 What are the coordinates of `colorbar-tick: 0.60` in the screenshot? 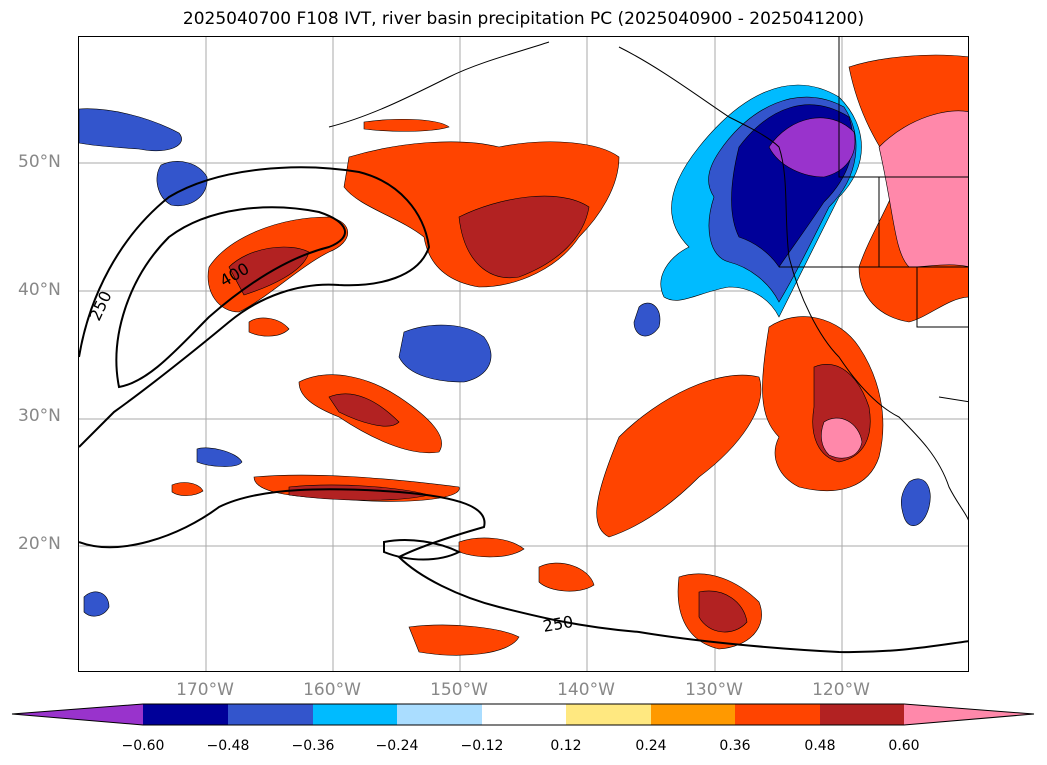 It's located at (904, 746).